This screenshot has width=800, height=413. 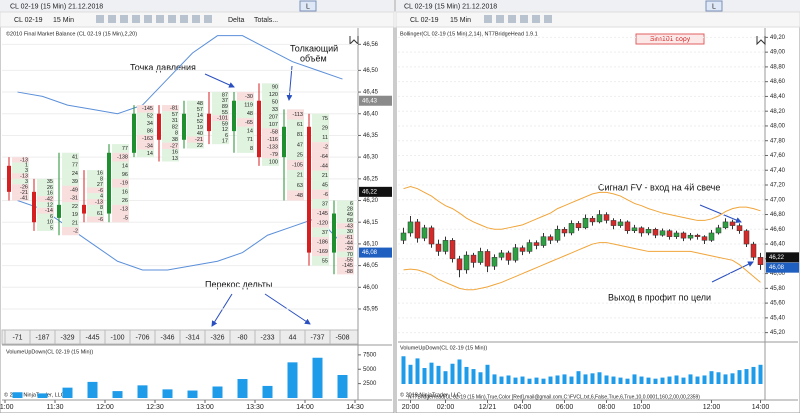 What do you see at coordinates (26, 166) in the screenshot?
I see `footprint-cell: 1` at bounding box center [26, 166].